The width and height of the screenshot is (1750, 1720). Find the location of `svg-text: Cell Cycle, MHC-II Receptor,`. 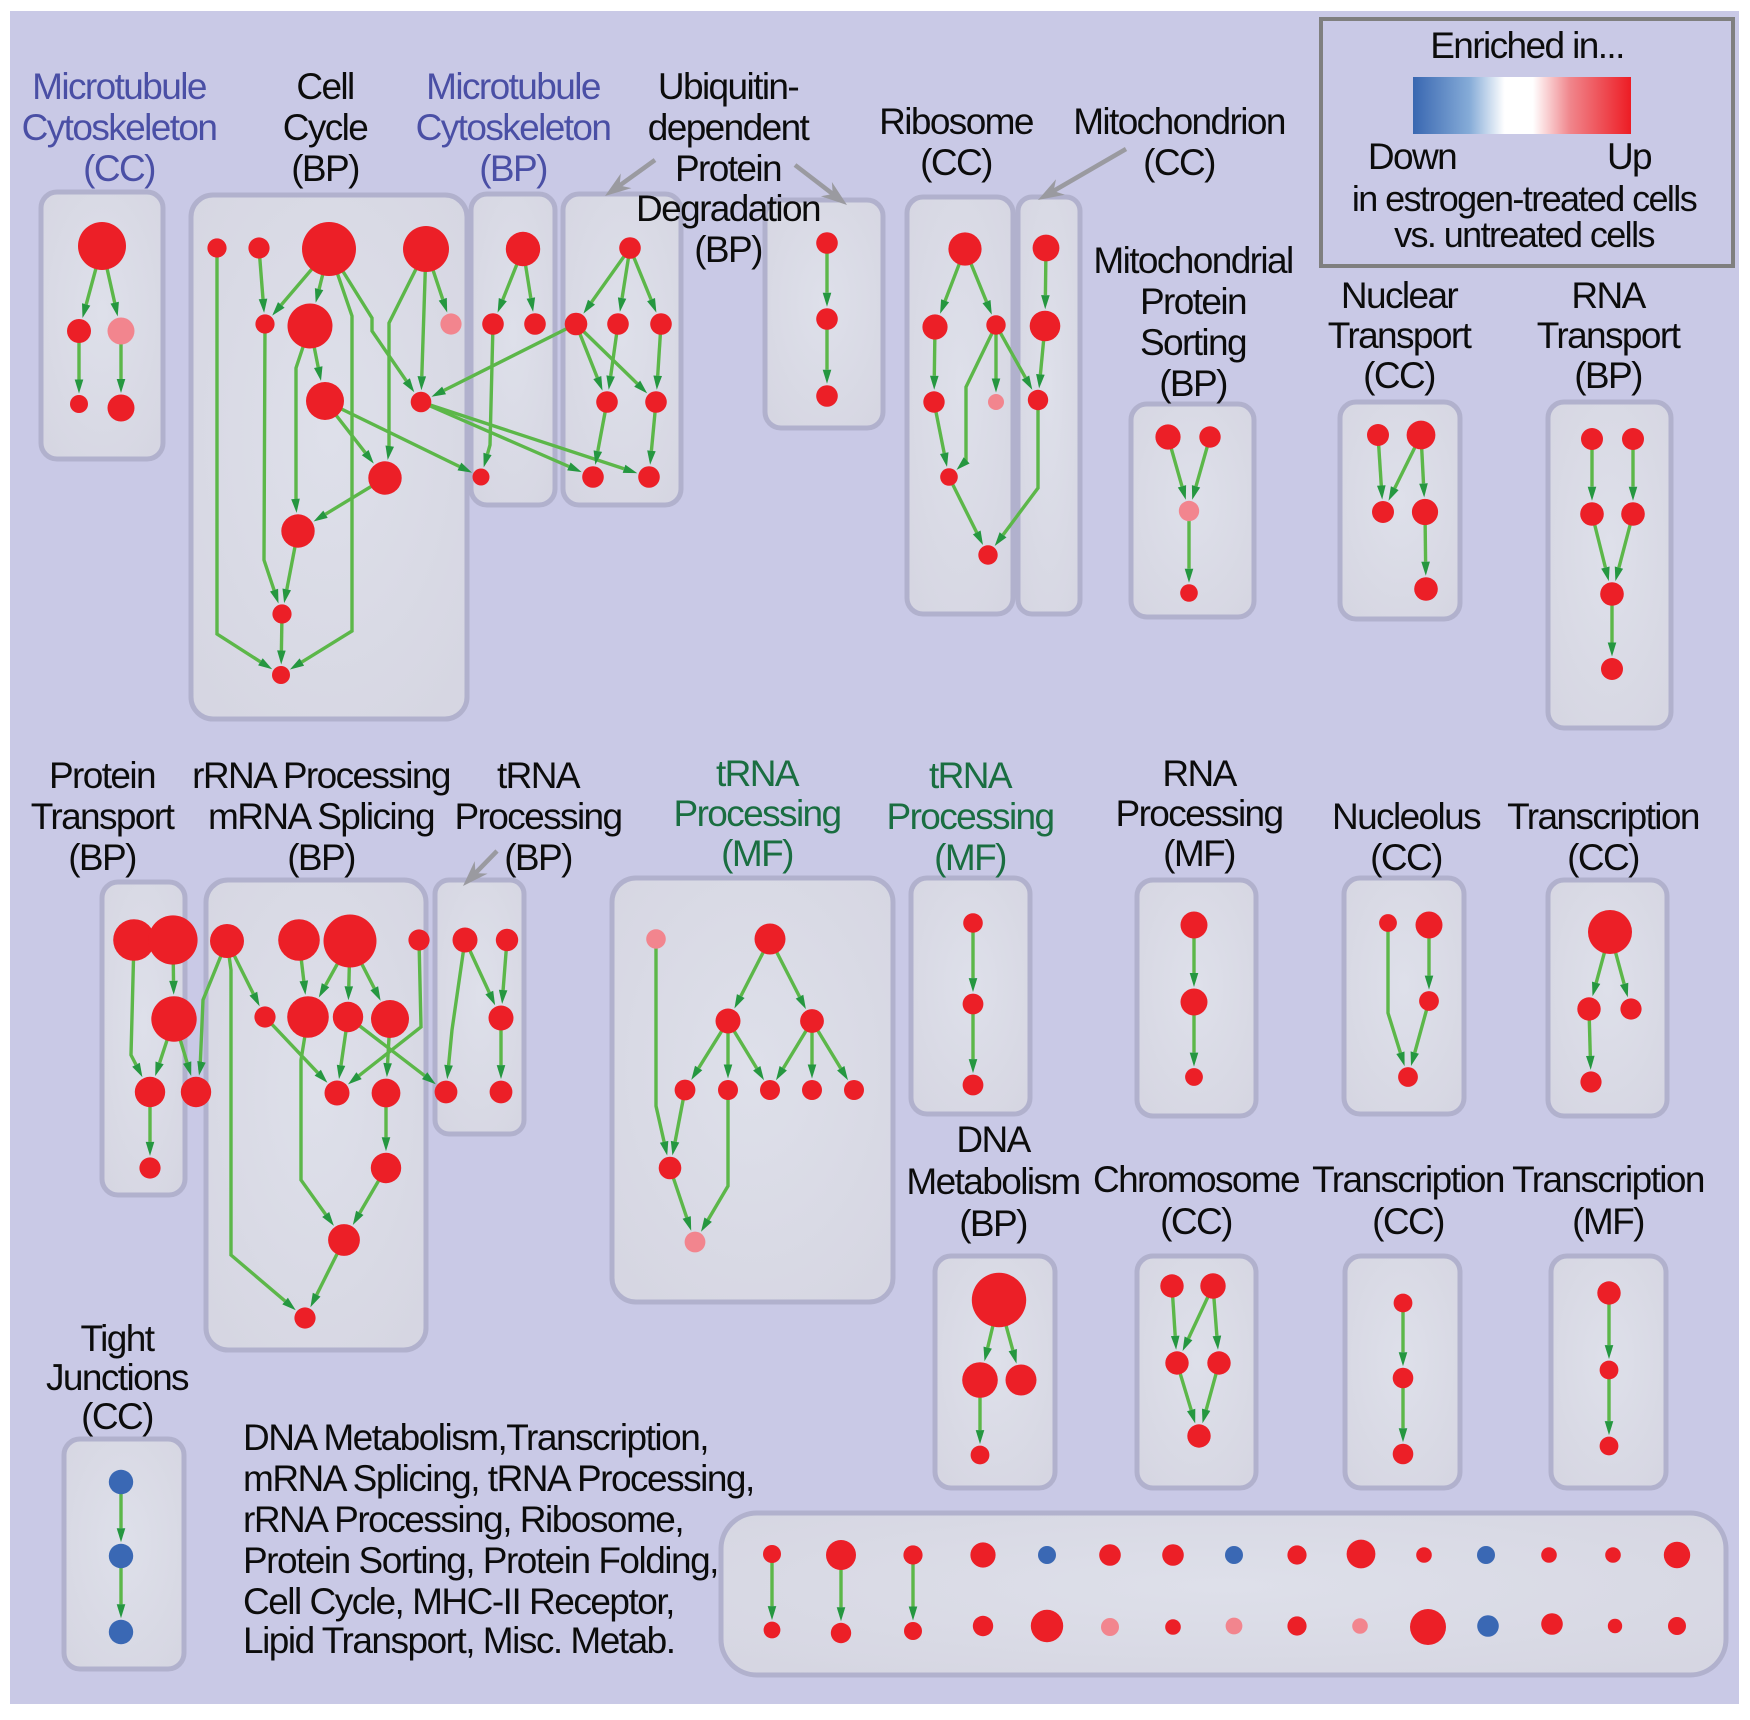

svg-text: Cell Cycle, MHC-II Receptor, is located at coordinates (458, 1601).